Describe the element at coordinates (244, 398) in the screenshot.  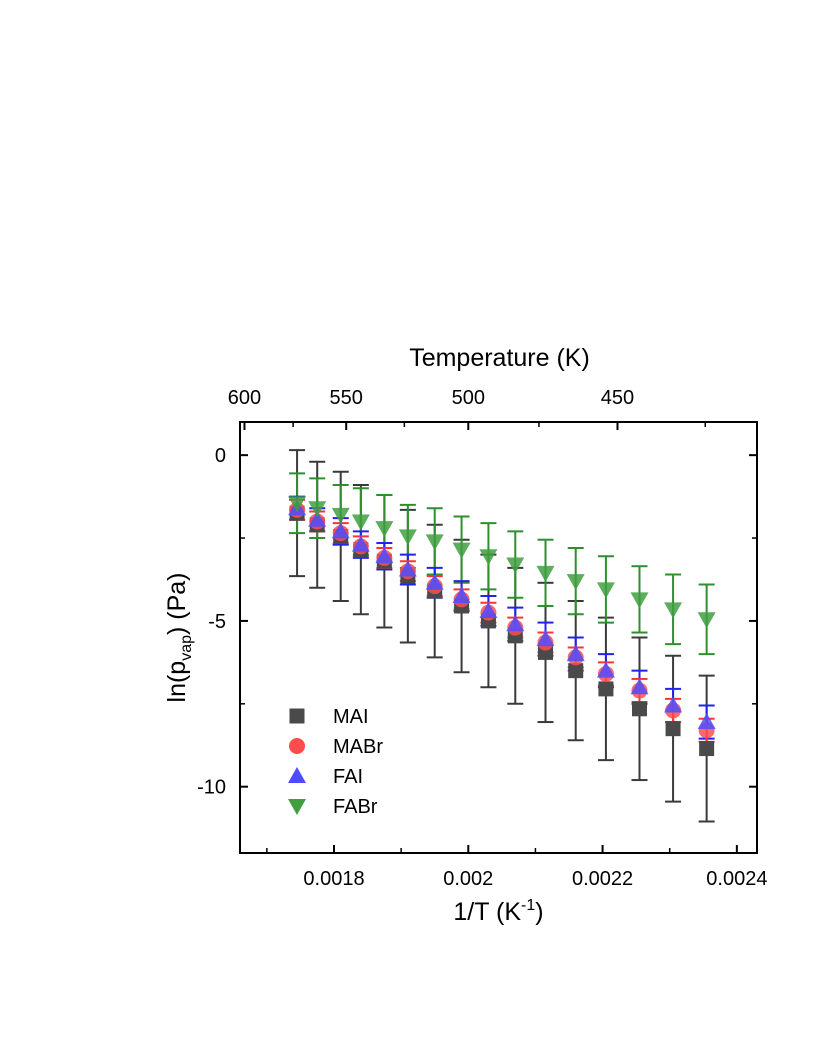
I see `top-tick-label: 600` at that location.